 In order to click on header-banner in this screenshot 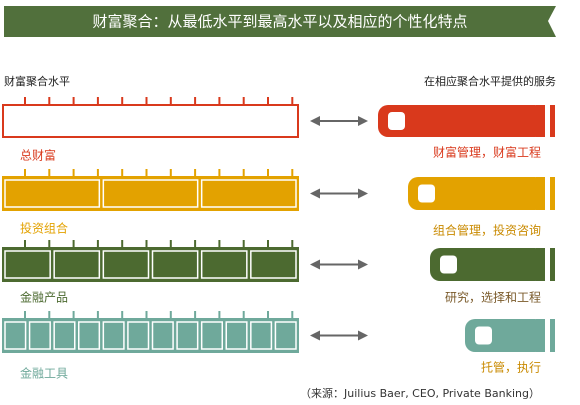, I will do `click(280, 21)`.